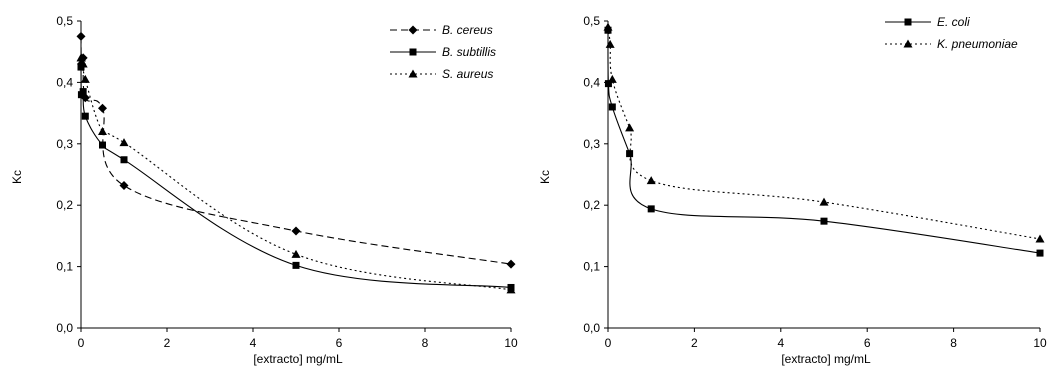 The height and width of the screenshot is (382, 1052). Describe the element at coordinates (467, 74) in the screenshot. I see `legend-label: S. aureus` at that location.